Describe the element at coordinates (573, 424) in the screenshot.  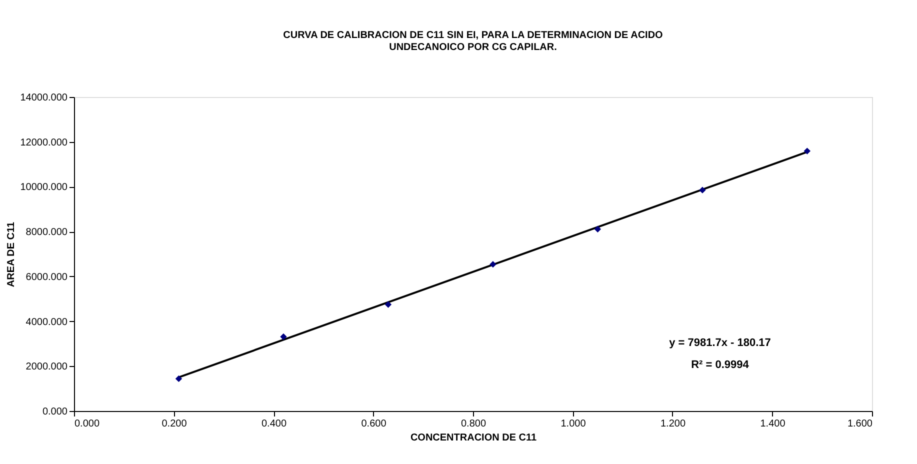
I see `x-tick-label: 1.000` at that location.